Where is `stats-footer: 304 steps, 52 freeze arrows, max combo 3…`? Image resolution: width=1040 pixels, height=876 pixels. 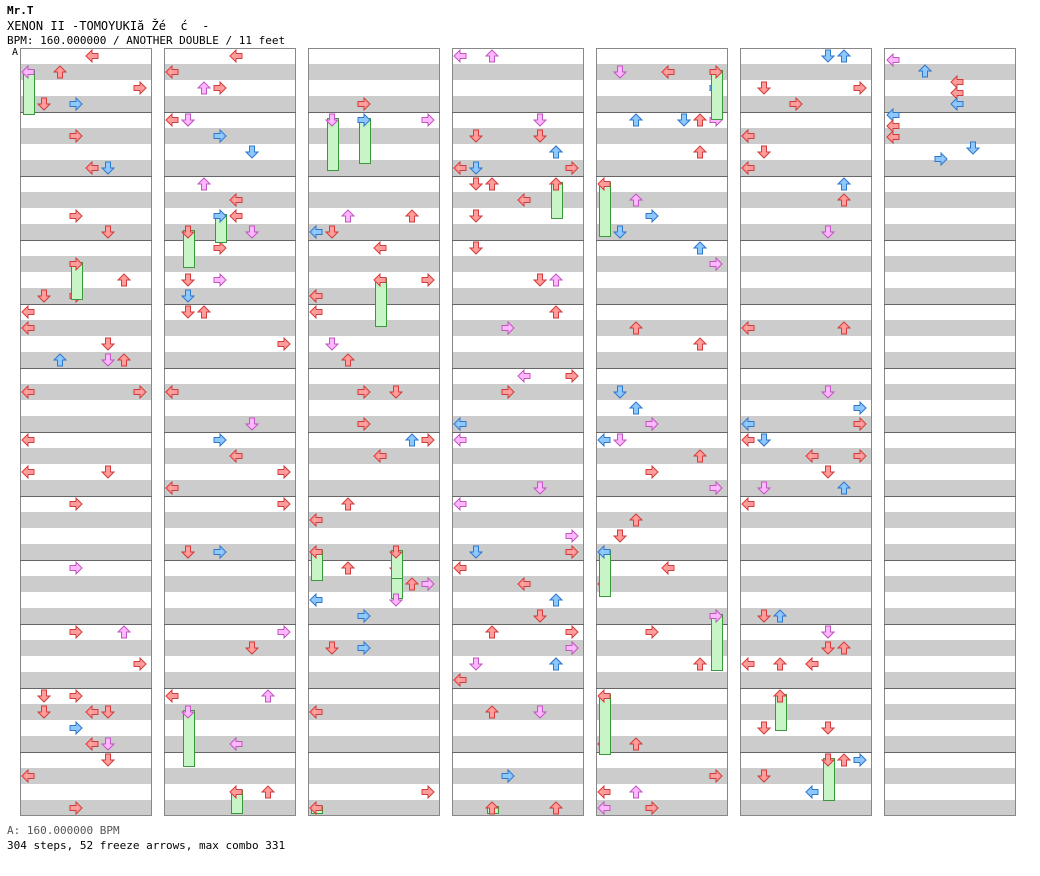 stats-footer: 304 steps, 52 freeze arrows, max combo 3… is located at coordinates (146, 845).